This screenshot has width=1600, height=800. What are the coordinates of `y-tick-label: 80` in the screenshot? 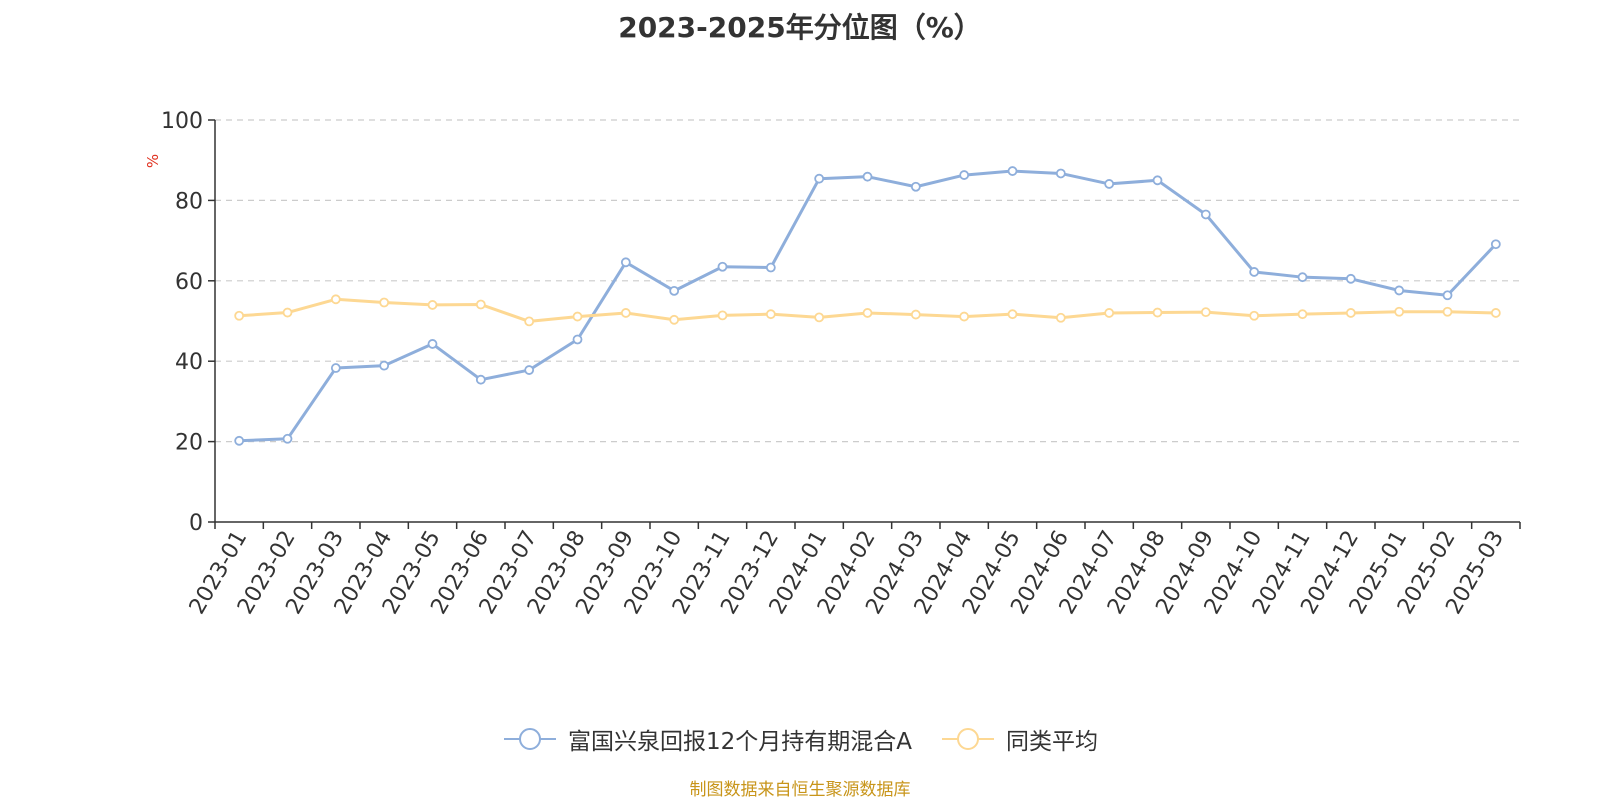 It's located at (189, 201).